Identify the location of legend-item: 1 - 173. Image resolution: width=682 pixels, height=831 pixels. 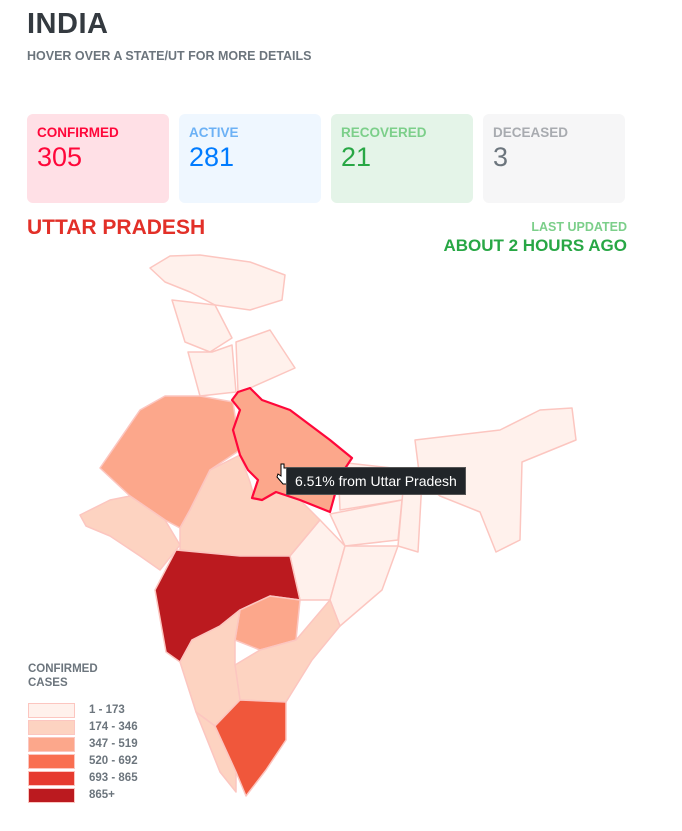
(76, 710).